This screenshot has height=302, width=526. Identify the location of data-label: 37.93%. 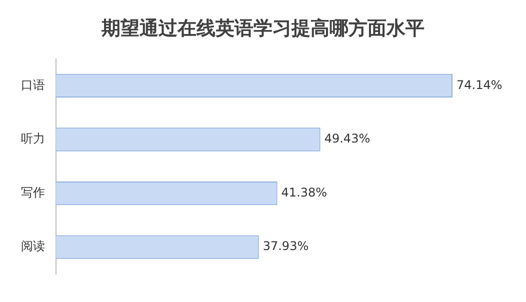
(285, 246).